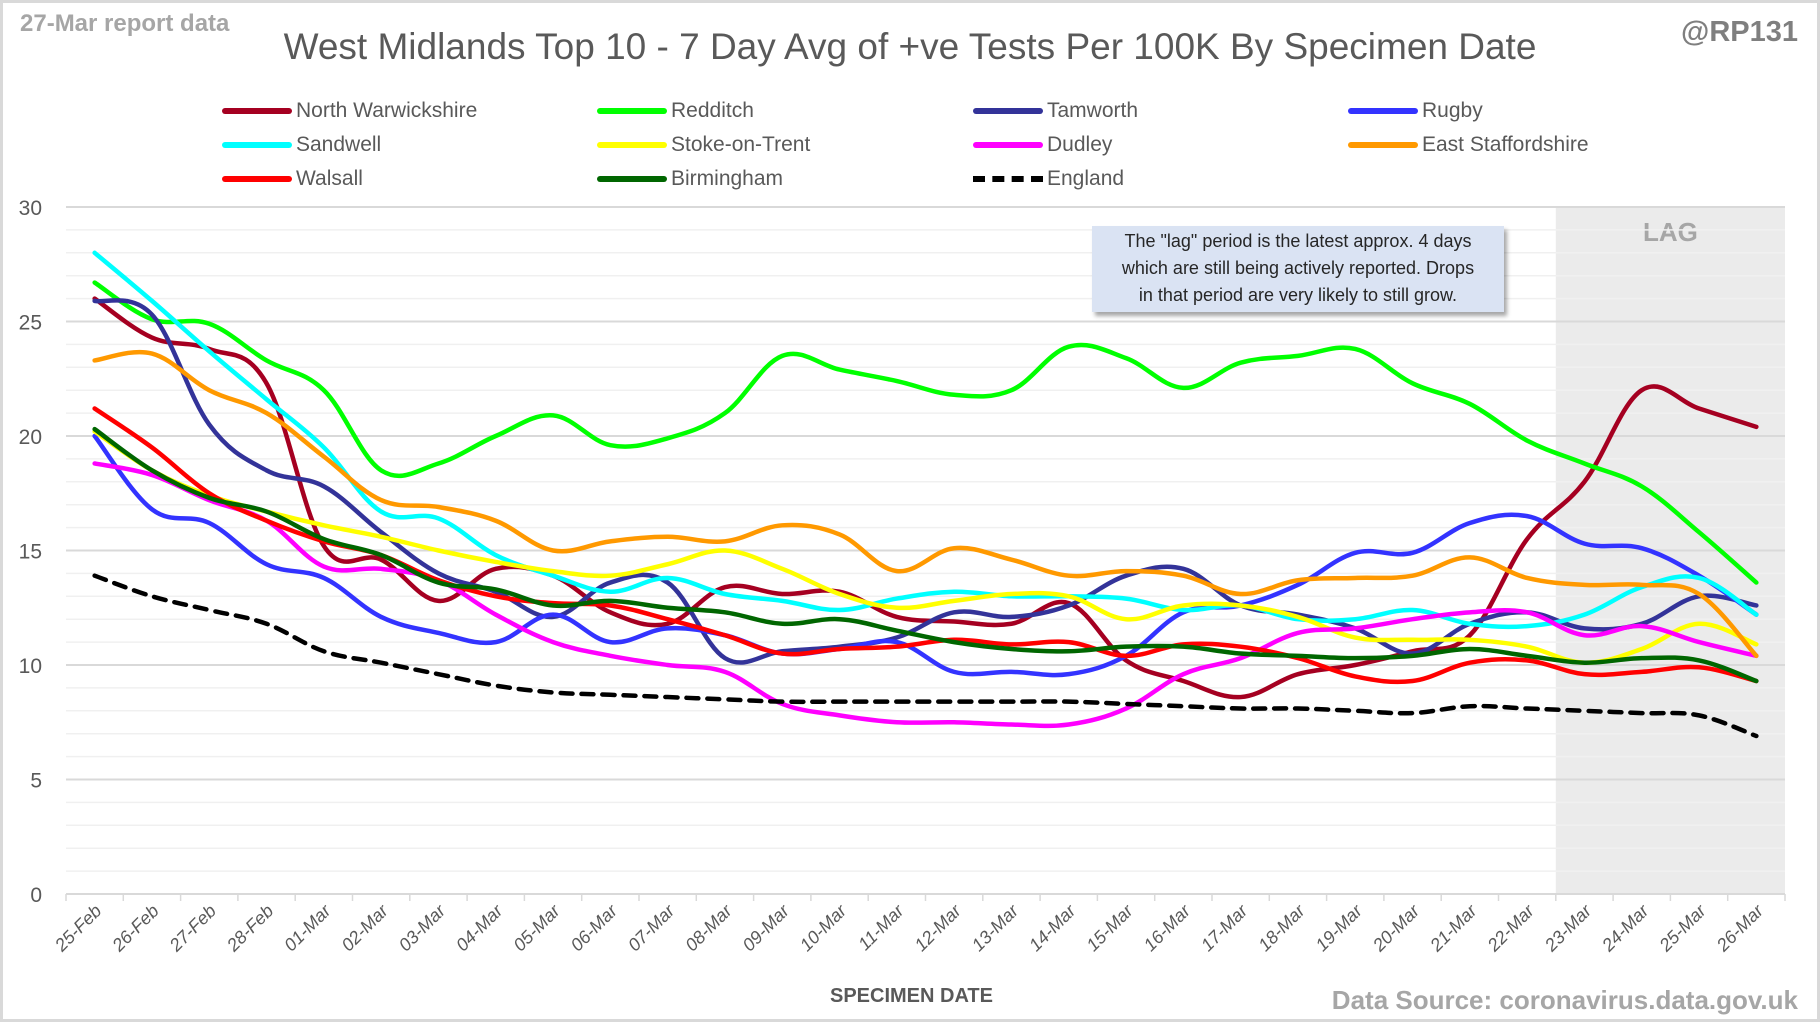 The image size is (1820, 1022). I want to click on x-tick-label: 18-Mar, so click(1281, 927).